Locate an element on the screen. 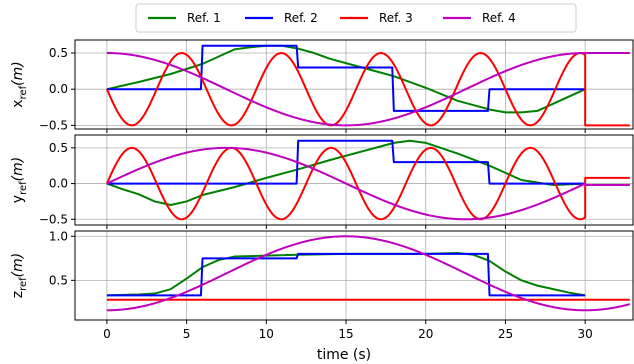  x-tick-label: 20 is located at coordinates (425, 334).